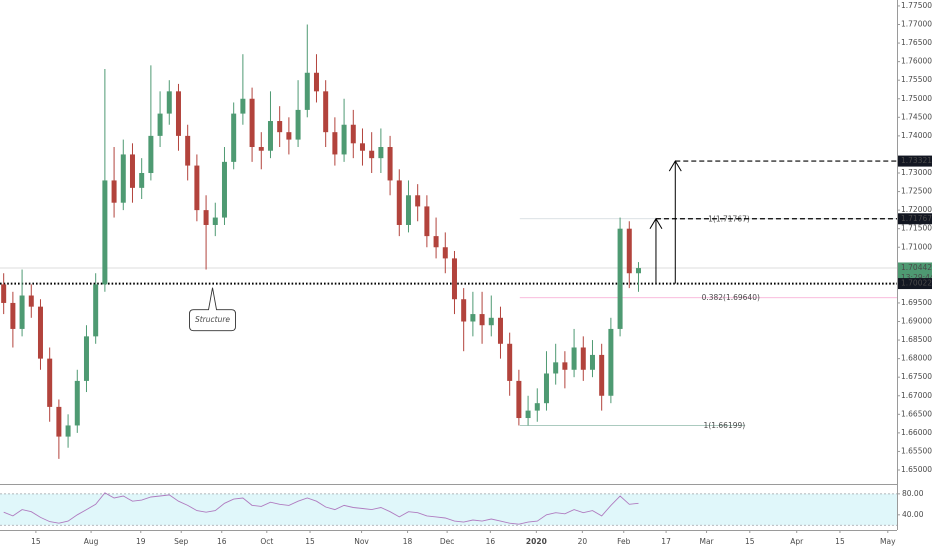  I want to click on y-tick-label: 1.65000, so click(916, 469).